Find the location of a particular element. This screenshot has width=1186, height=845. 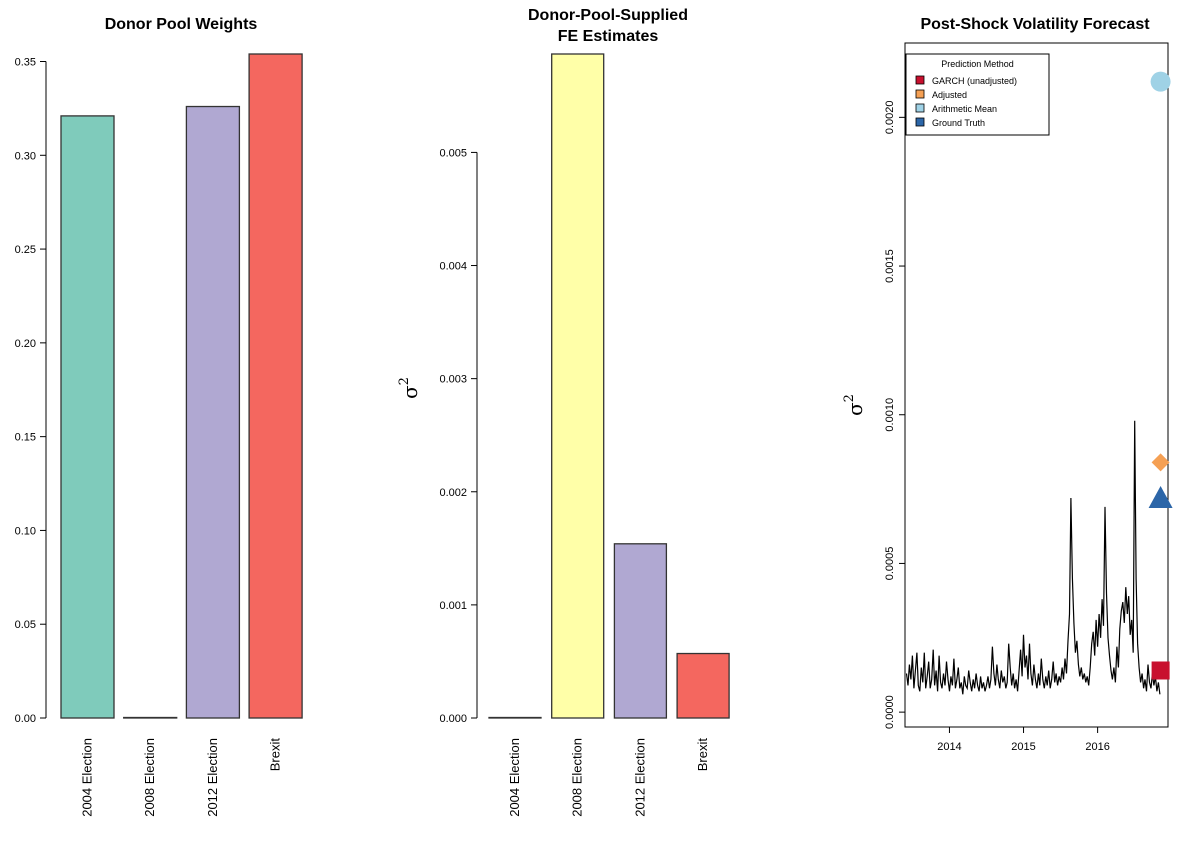

panel3-point-arithmetic-mean is located at coordinates (1160, 81).